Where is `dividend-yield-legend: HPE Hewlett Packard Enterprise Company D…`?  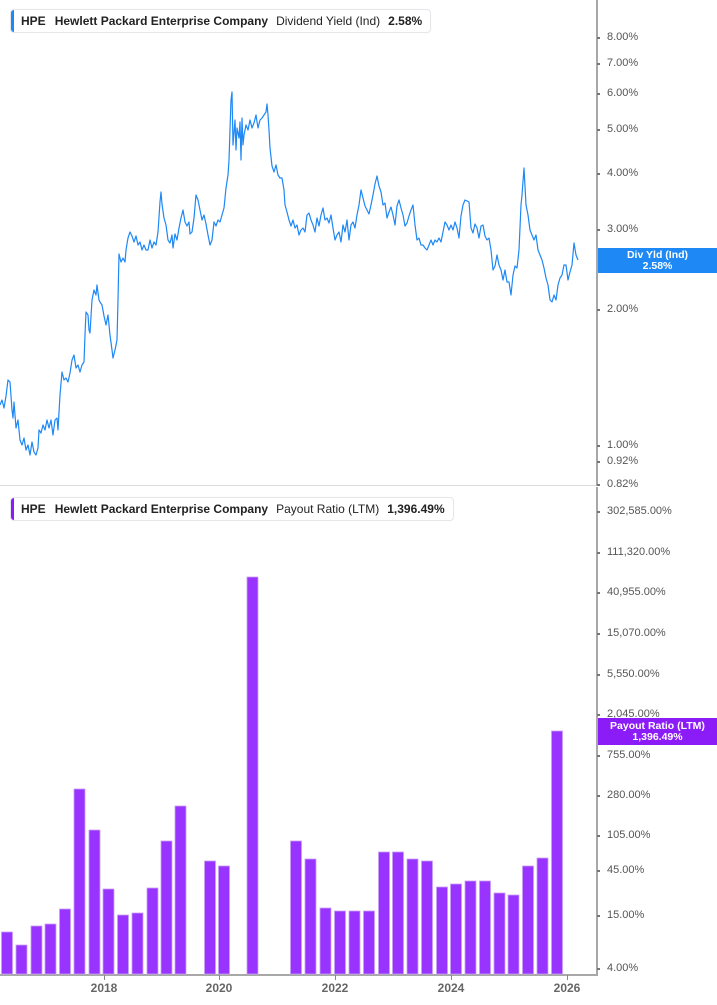
dividend-yield-legend: HPE Hewlett Packard Enterprise Company D… is located at coordinates (221, 21).